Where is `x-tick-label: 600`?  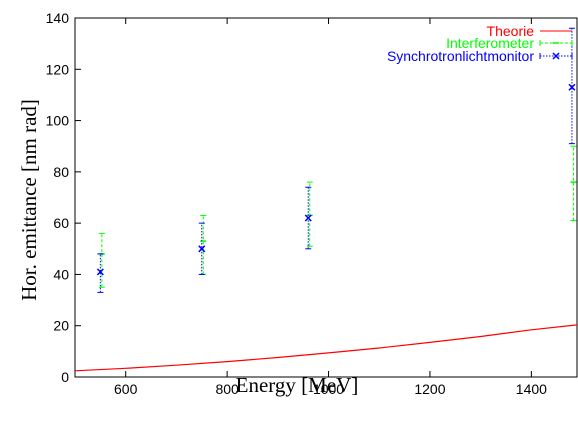
x-tick-label: 600 is located at coordinates (126, 389).